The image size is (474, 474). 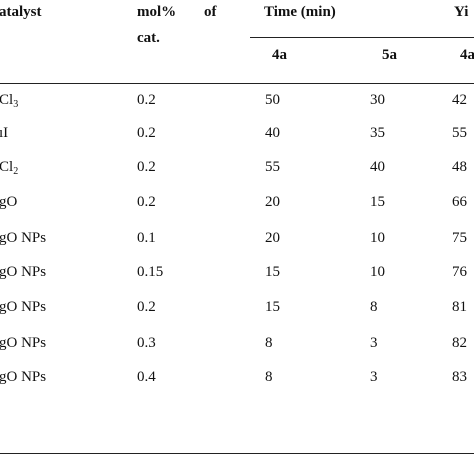 What do you see at coordinates (459, 100) in the screenshot?
I see `cell-yield-4a: 42` at bounding box center [459, 100].